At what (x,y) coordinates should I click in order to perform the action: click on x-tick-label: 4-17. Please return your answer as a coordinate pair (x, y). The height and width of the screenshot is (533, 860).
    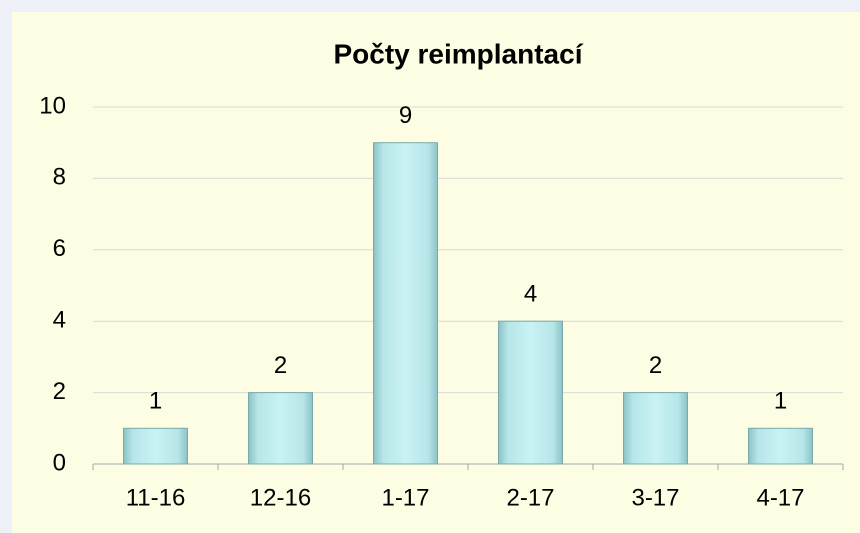
    Looking at the image, I should click on (780, 497).